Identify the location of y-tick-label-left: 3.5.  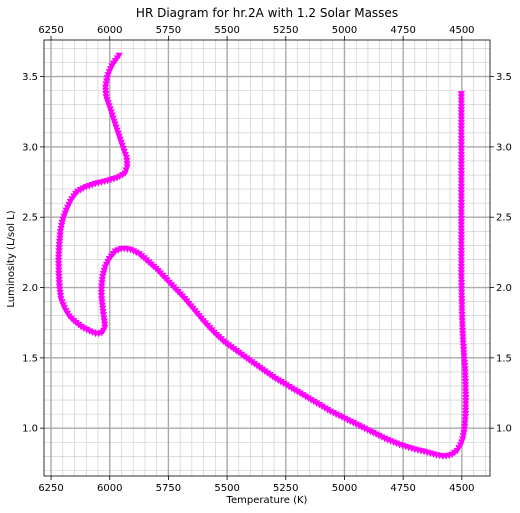
(30, 77).